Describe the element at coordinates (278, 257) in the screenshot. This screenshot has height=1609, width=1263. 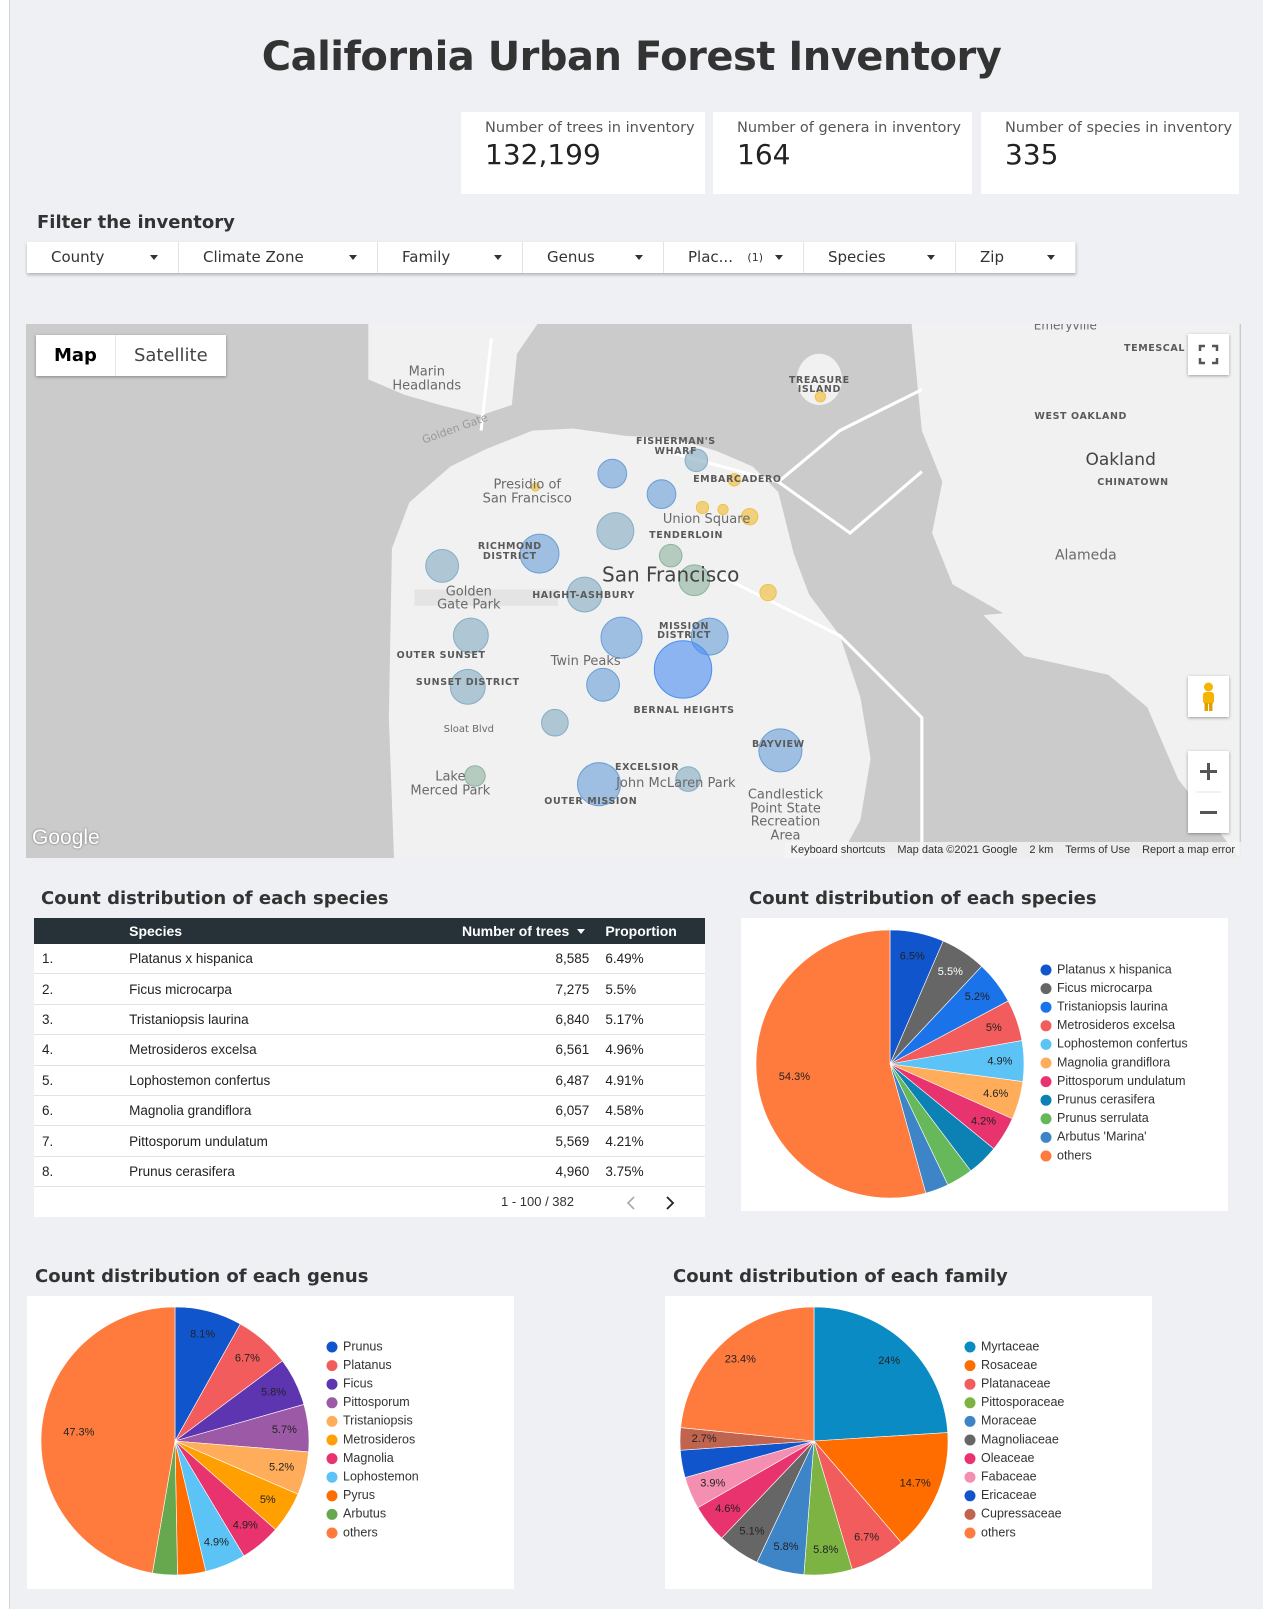
I see `filter-dropdown: Climate Zone` at that location.